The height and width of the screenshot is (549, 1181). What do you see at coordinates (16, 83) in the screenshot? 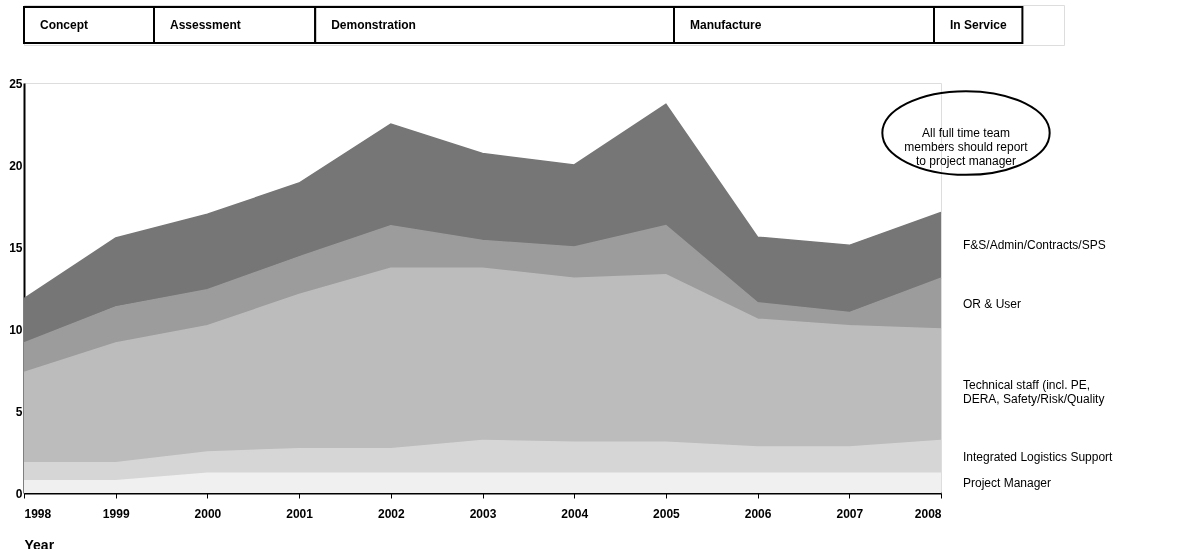
I see `y-tick-label: 25` at bounding box center [16, 83].